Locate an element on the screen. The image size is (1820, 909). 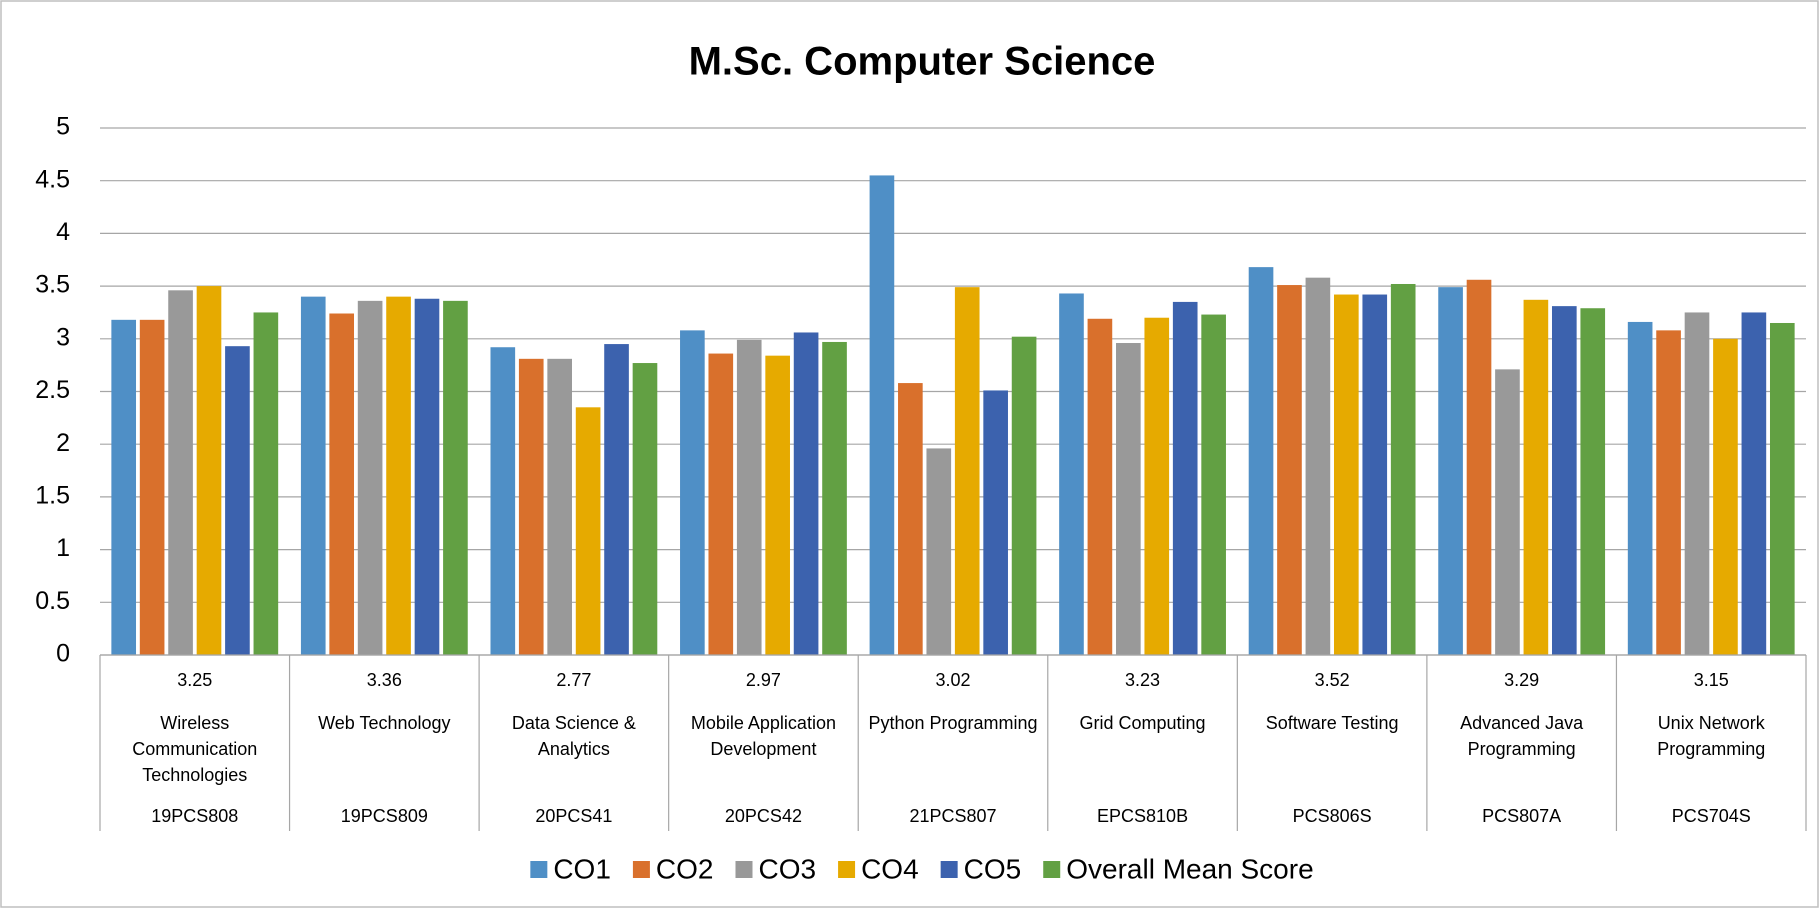
y-tick-label: 2.5 is located at coordinates (52, 390).